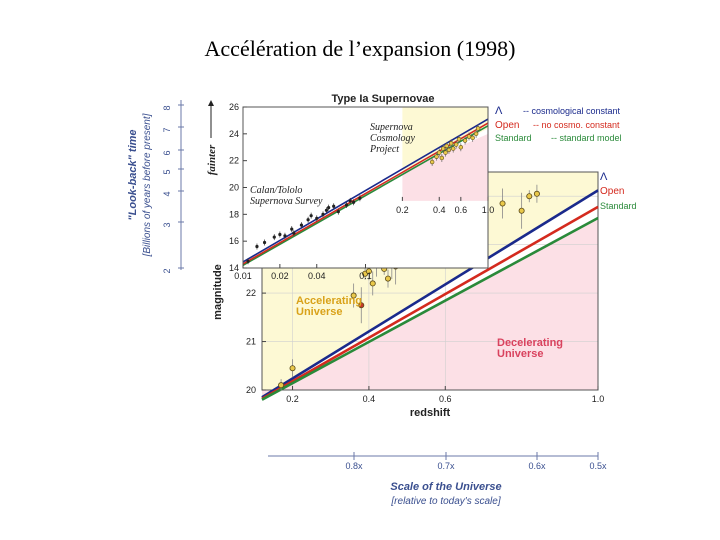  Describe the element at coordinates (234, 161) in the screenshot. I see `inset-y-tick-label: 22` at that location.